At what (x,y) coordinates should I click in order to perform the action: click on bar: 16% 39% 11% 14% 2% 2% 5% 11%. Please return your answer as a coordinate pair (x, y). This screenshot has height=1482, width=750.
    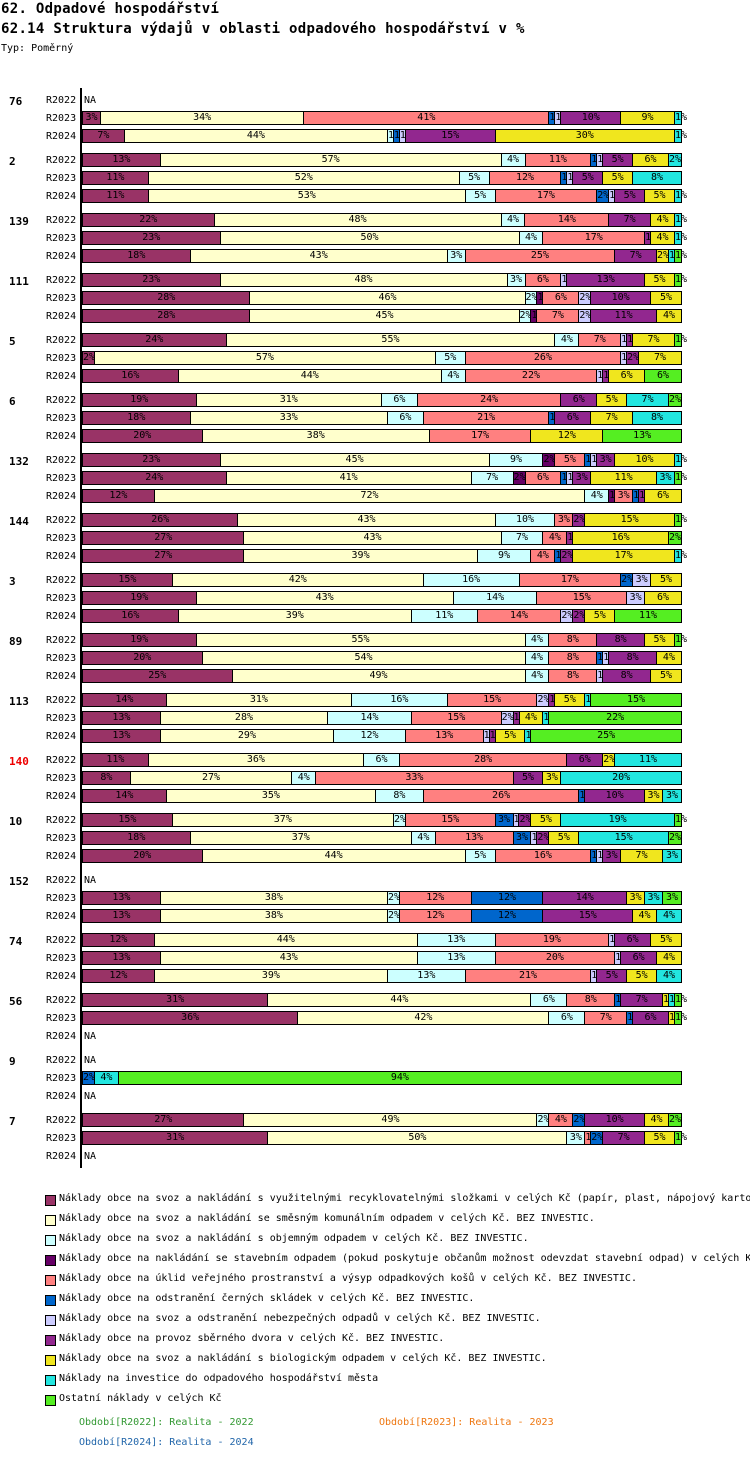
    Looking at the image, I should click on (382, 616).